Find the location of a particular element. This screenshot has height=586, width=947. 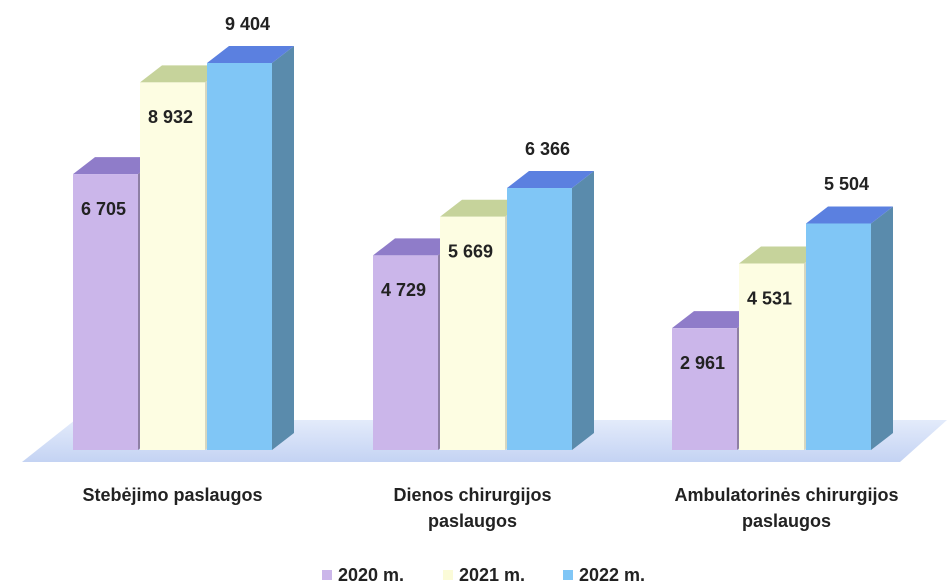

x-tick-label: Stebėjimo paslaugos is located at coordinates (172, 495).